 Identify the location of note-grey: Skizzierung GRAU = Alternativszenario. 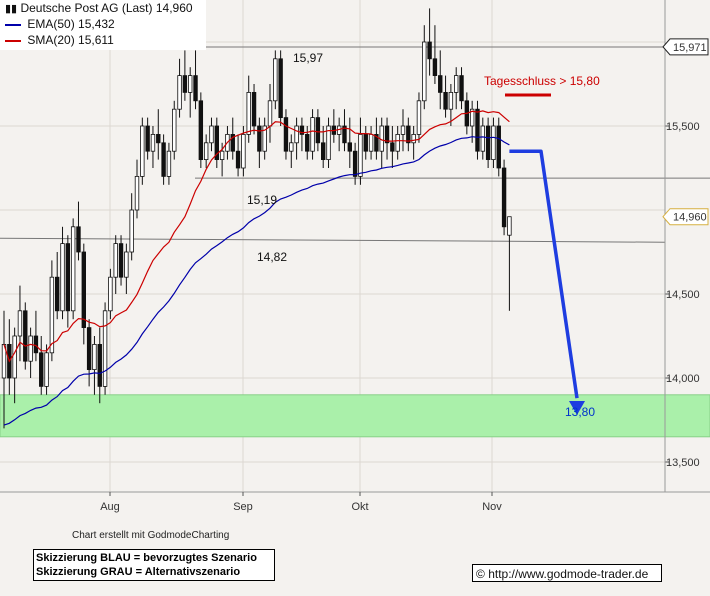
(138, 572).